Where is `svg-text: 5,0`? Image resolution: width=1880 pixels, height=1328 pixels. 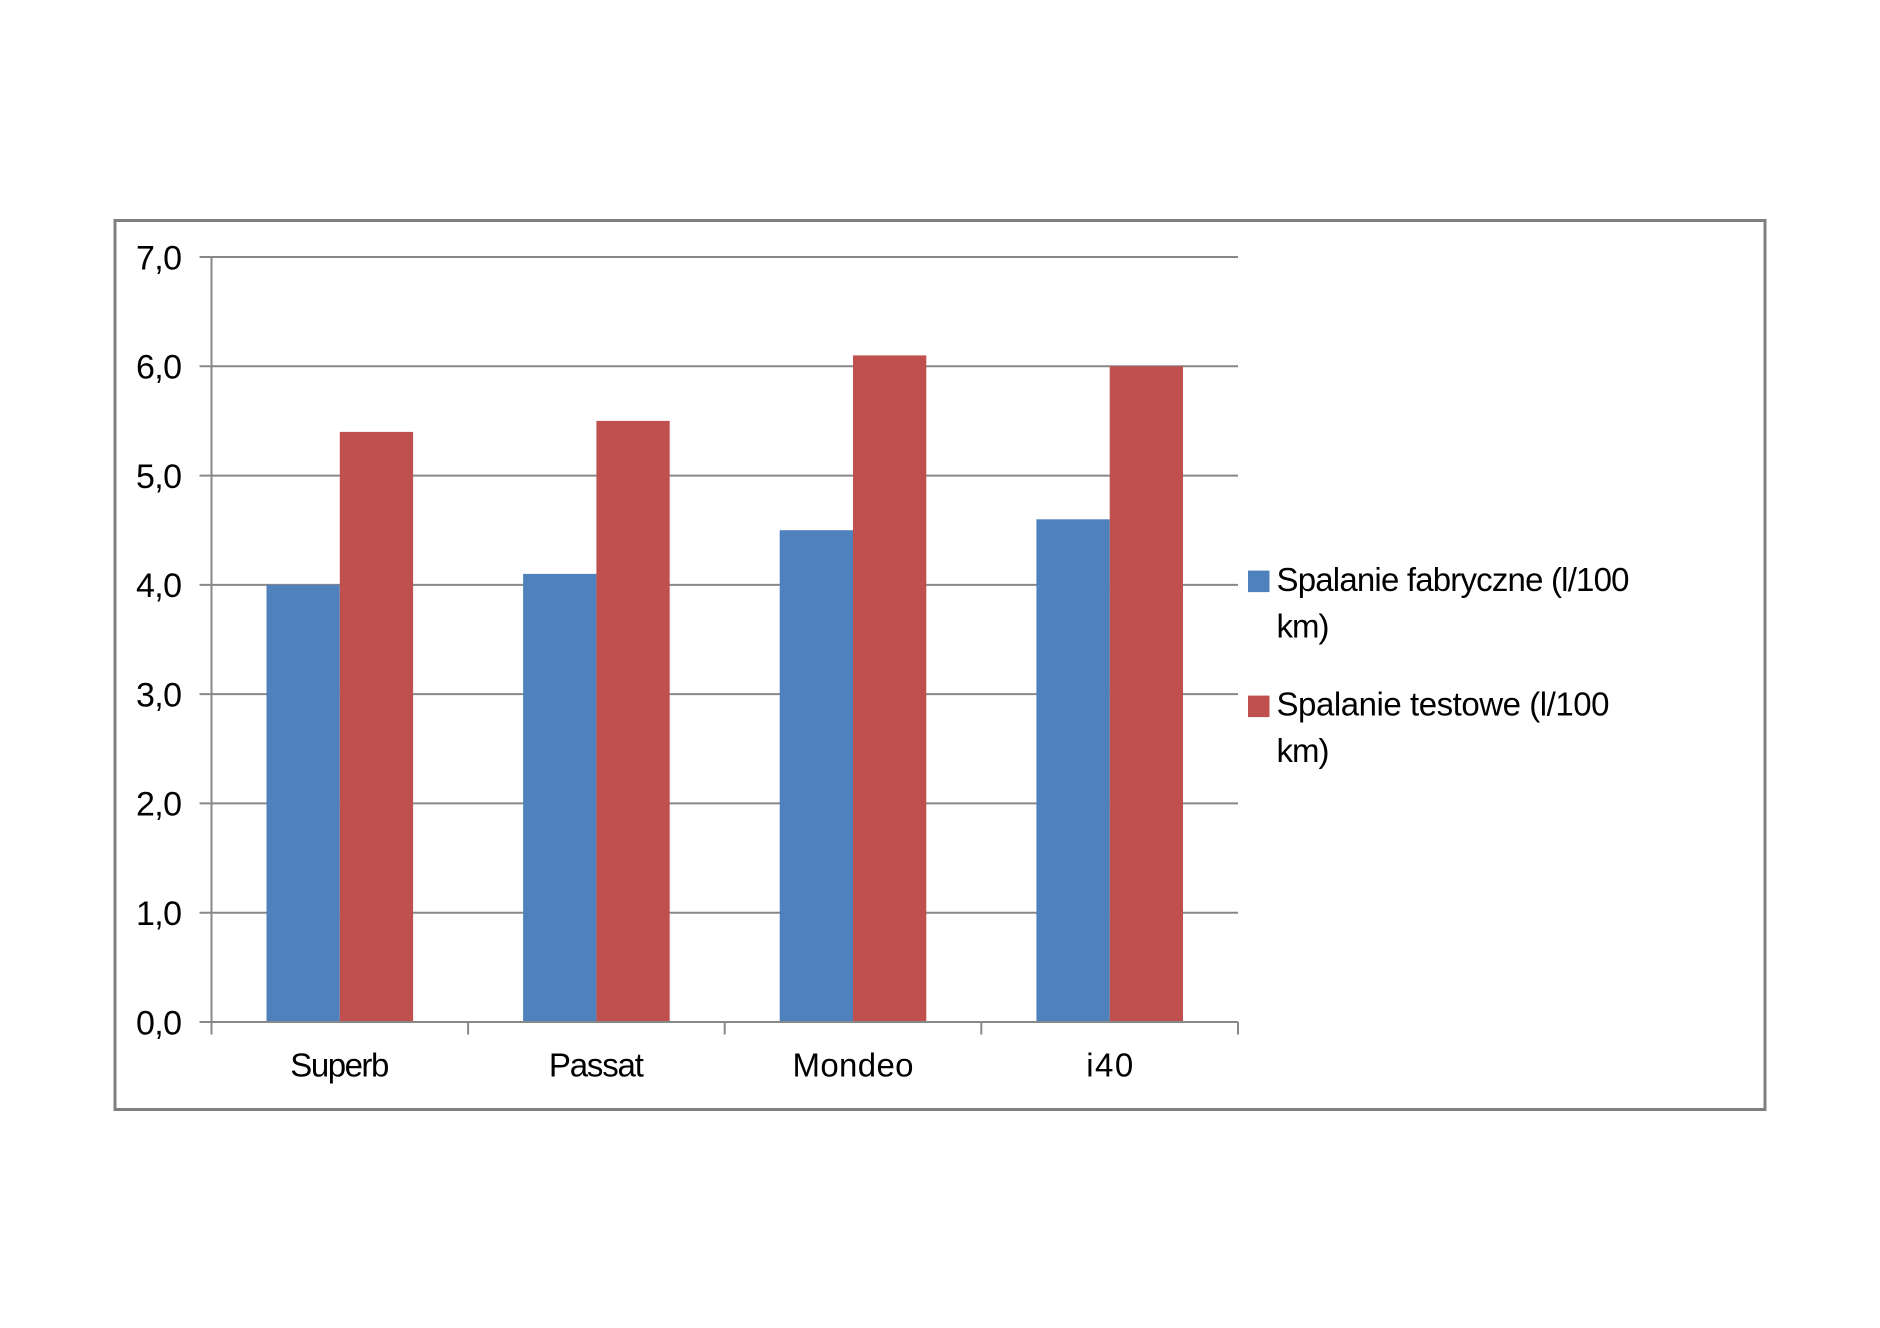 svg-text: 5,0 is located at coordinates (159, 477).